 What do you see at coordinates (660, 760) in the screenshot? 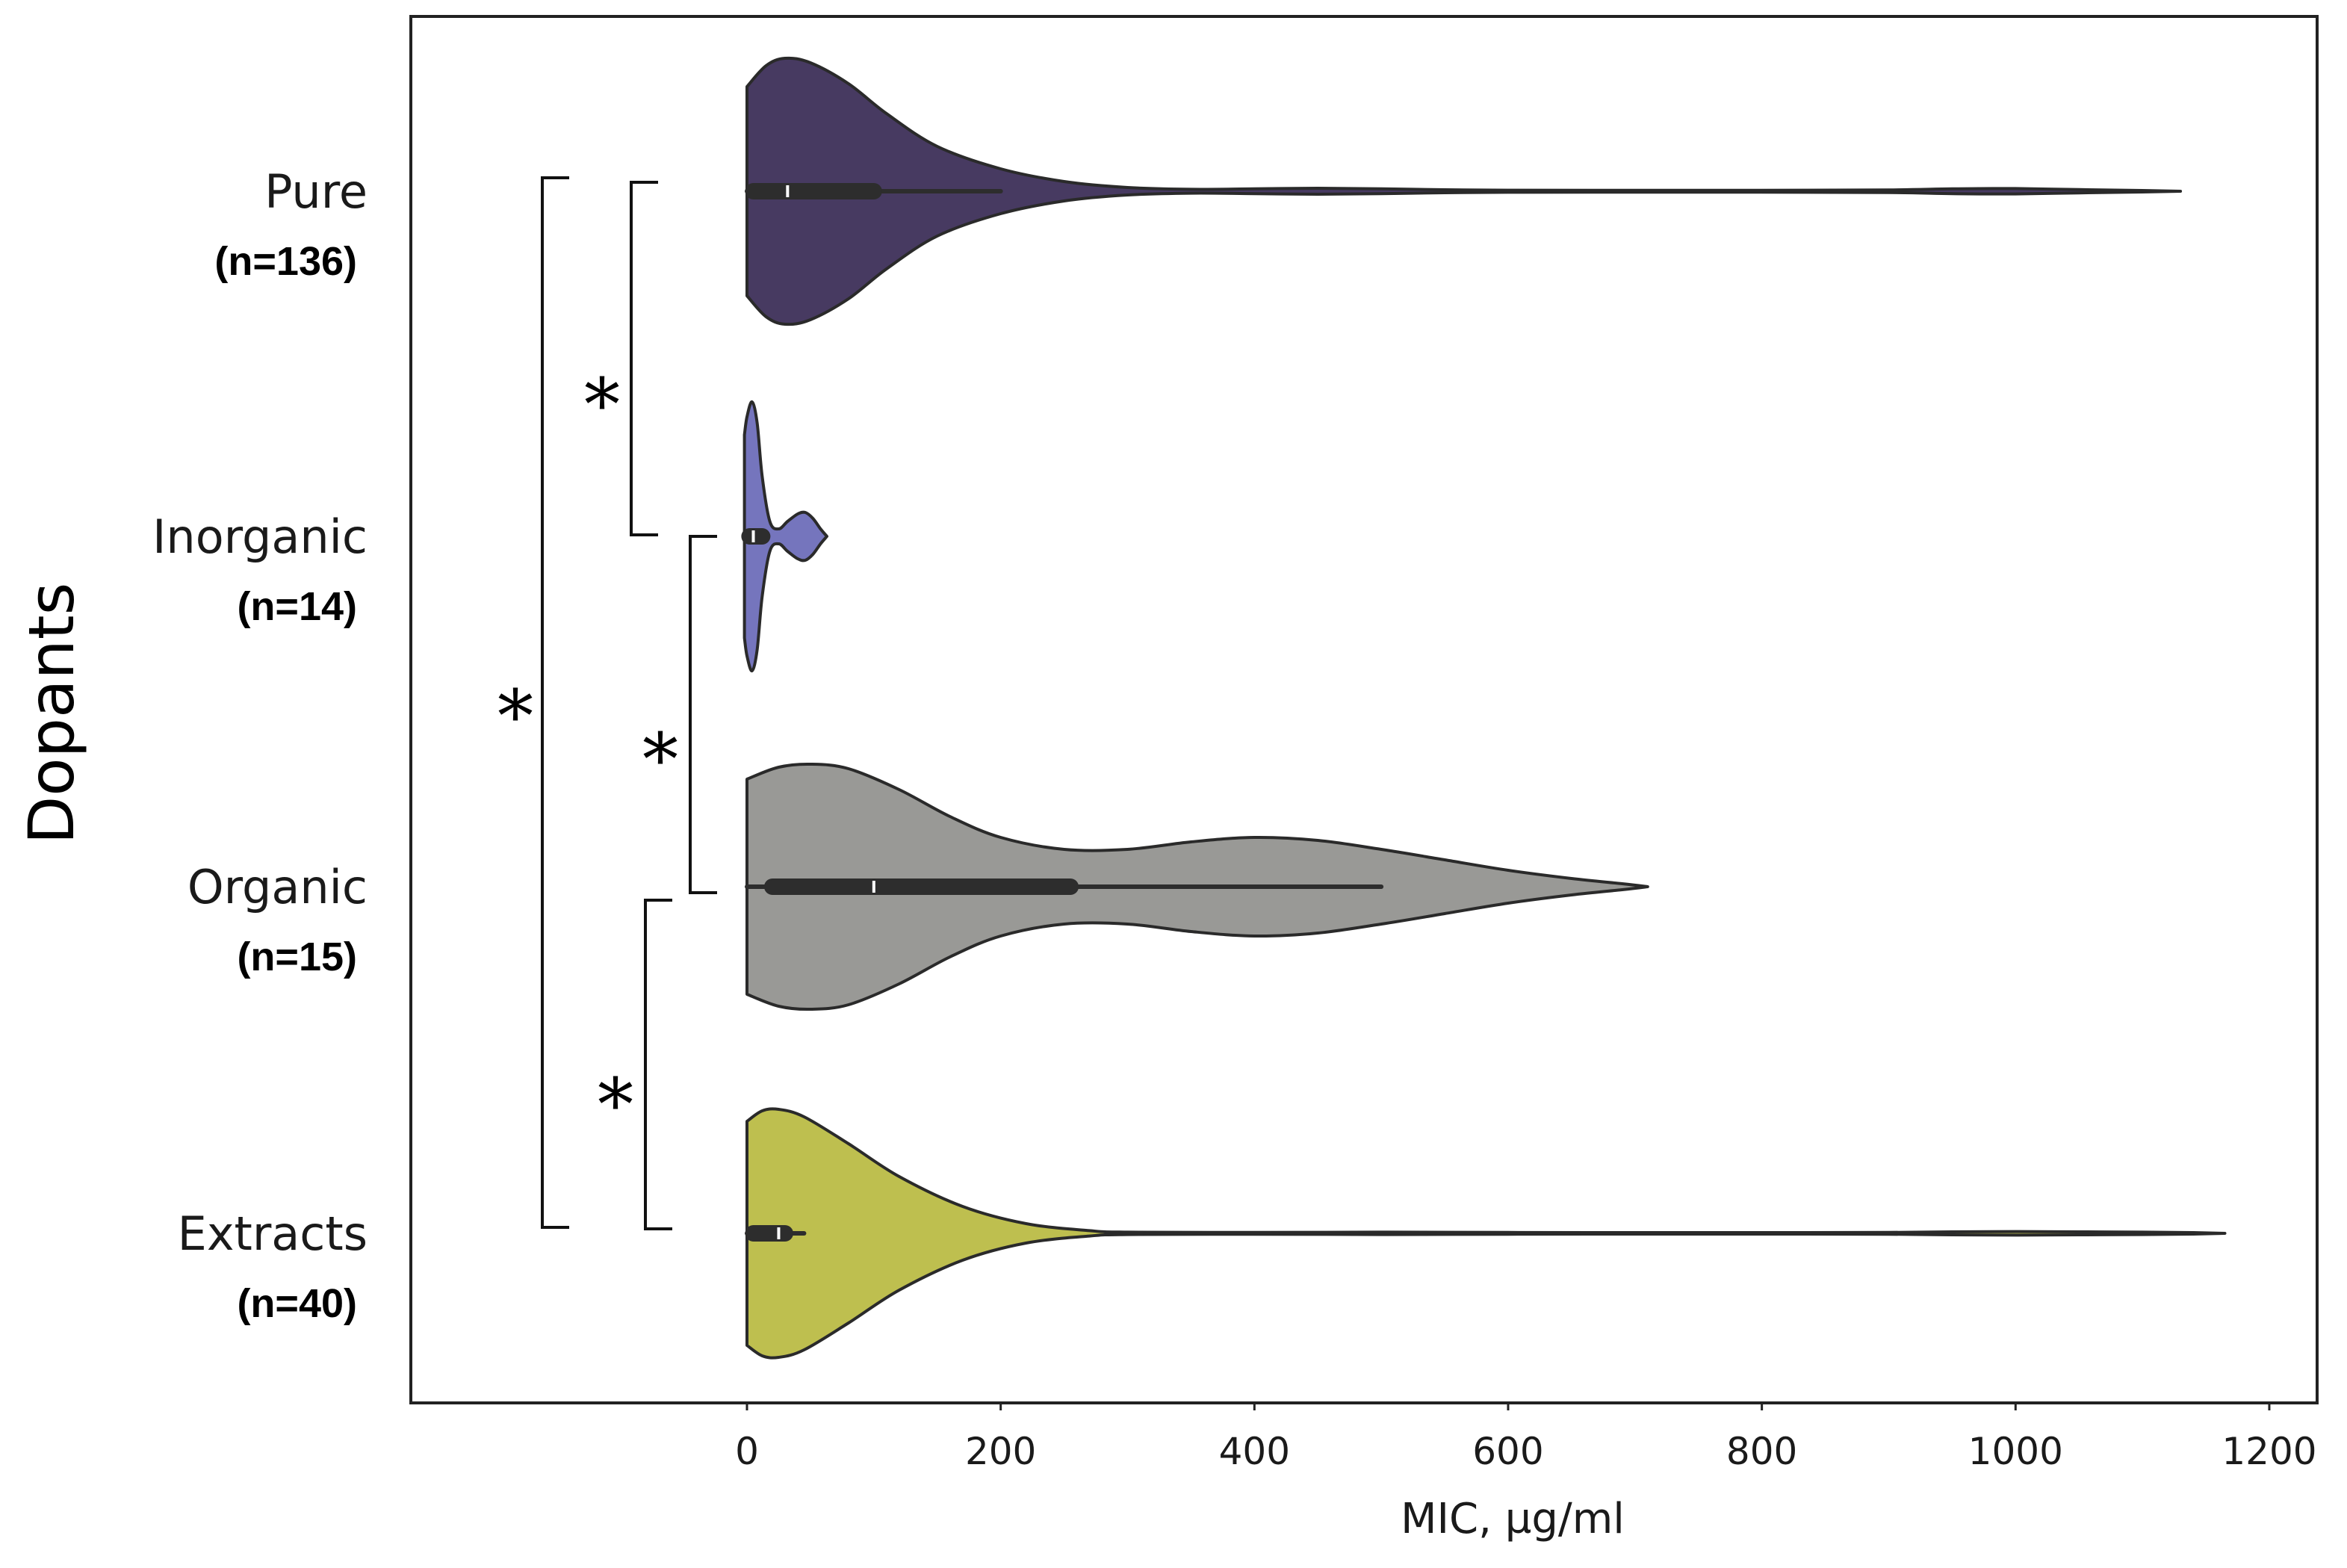
I see `significance-star-inorganic-organic: *` at bounding box center [660, 760].